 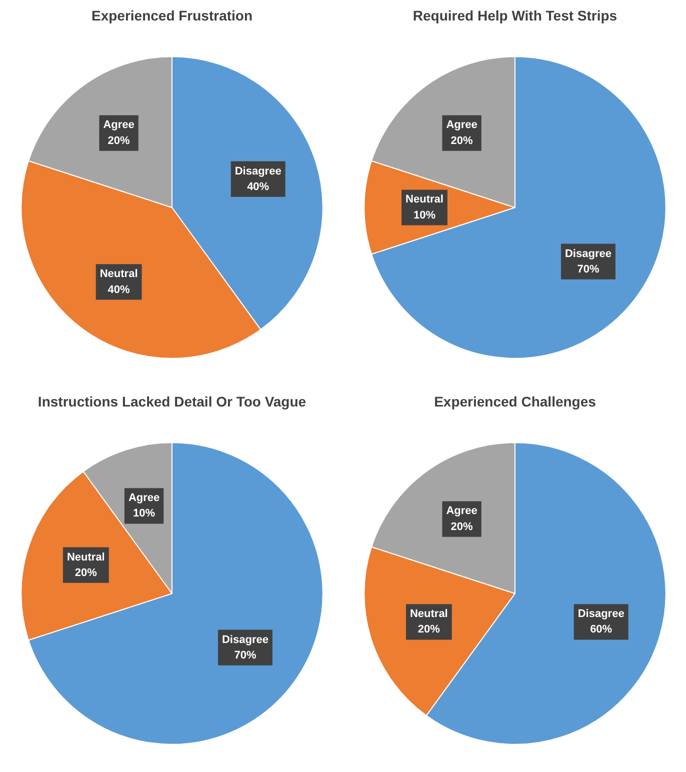 What do you see at coordinates (172, 402) in the screenshot?
I see `chart-title: Instructions Lacked Detail Or Too Vague` at bounding box center [172, 402].